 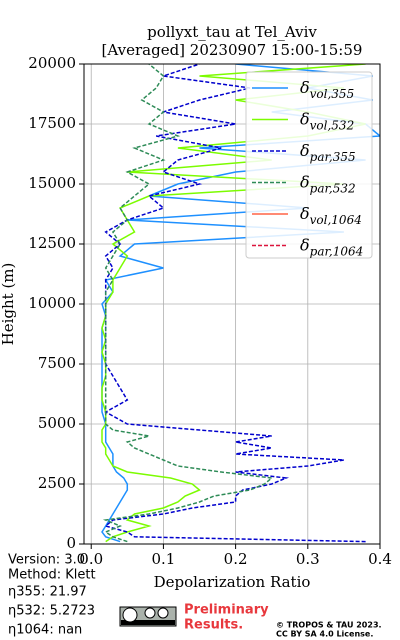 I want to click on copyright: © TROPOS & TAU 2023., so click(x=329, y=625).